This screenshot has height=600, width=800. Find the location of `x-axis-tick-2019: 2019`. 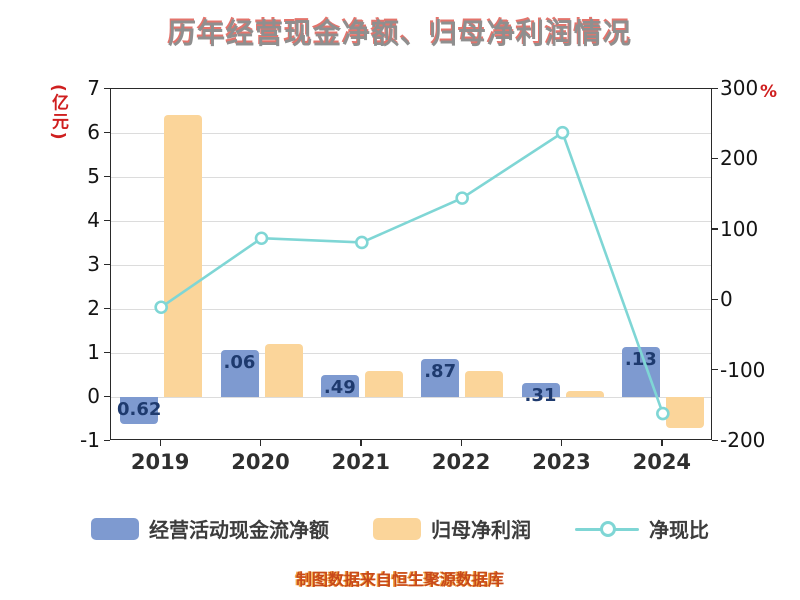

x-axis-tick-2019: 2019 is located at coordinates (160, 462).